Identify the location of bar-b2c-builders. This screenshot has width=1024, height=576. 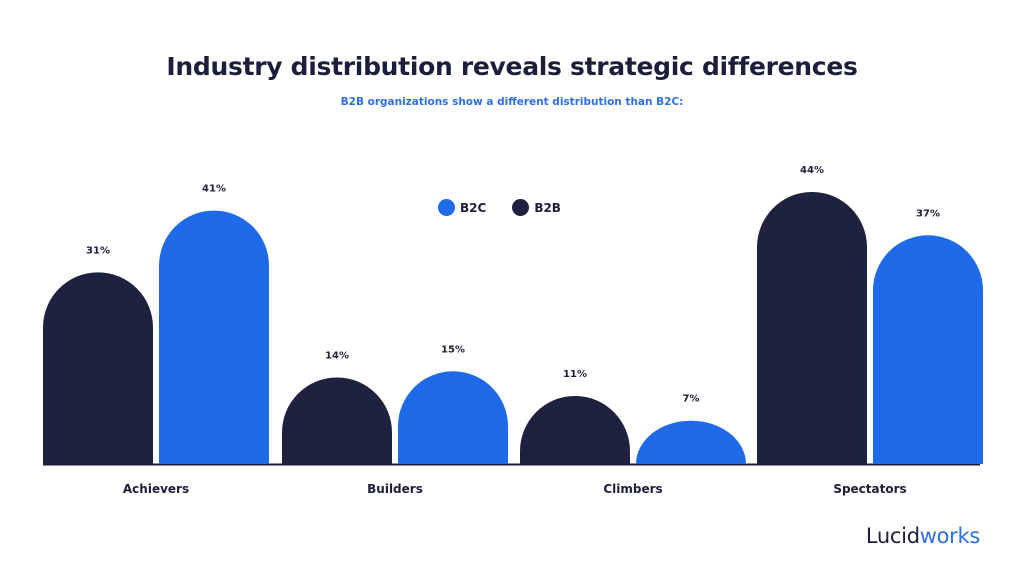
(453, 417).